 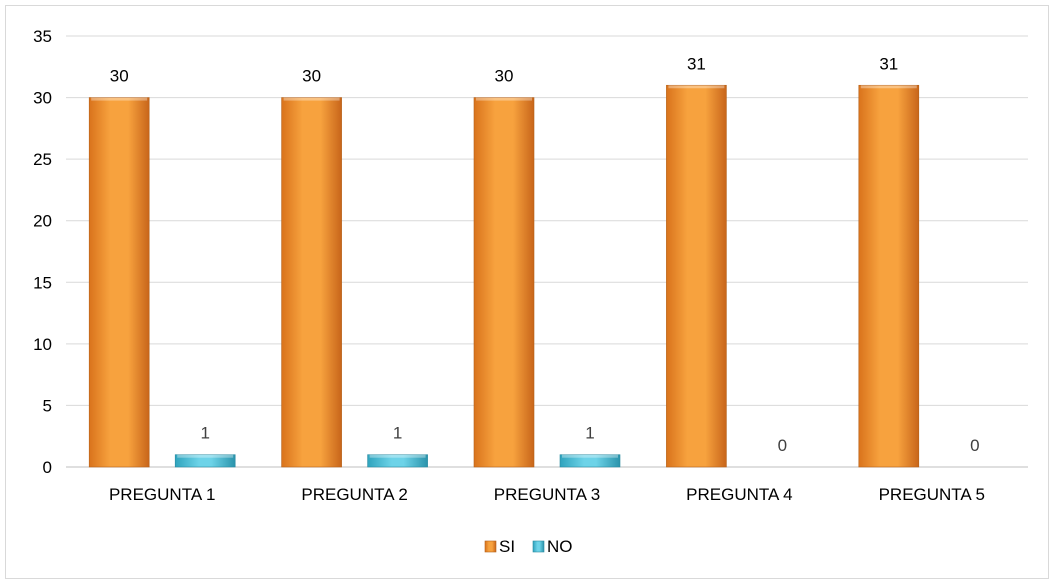 I want to click on x-tick-label: PREGUNTA 3, so click(x=547, y=494).